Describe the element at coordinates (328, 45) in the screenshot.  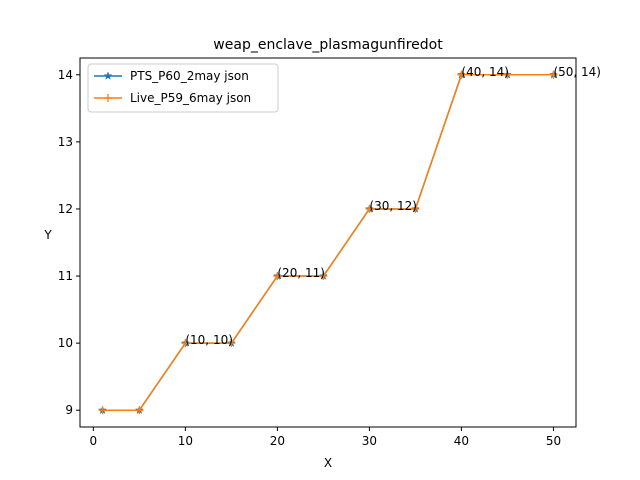
I see `chart-title: weap_enclave_plasmagunfiredot` at that location.